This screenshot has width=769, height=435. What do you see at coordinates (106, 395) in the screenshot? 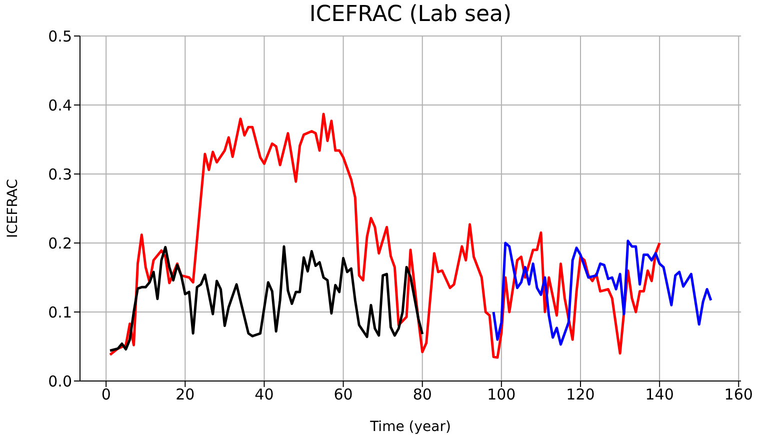
I see `x-tick-label: 0` at bounding box center [106, 395].